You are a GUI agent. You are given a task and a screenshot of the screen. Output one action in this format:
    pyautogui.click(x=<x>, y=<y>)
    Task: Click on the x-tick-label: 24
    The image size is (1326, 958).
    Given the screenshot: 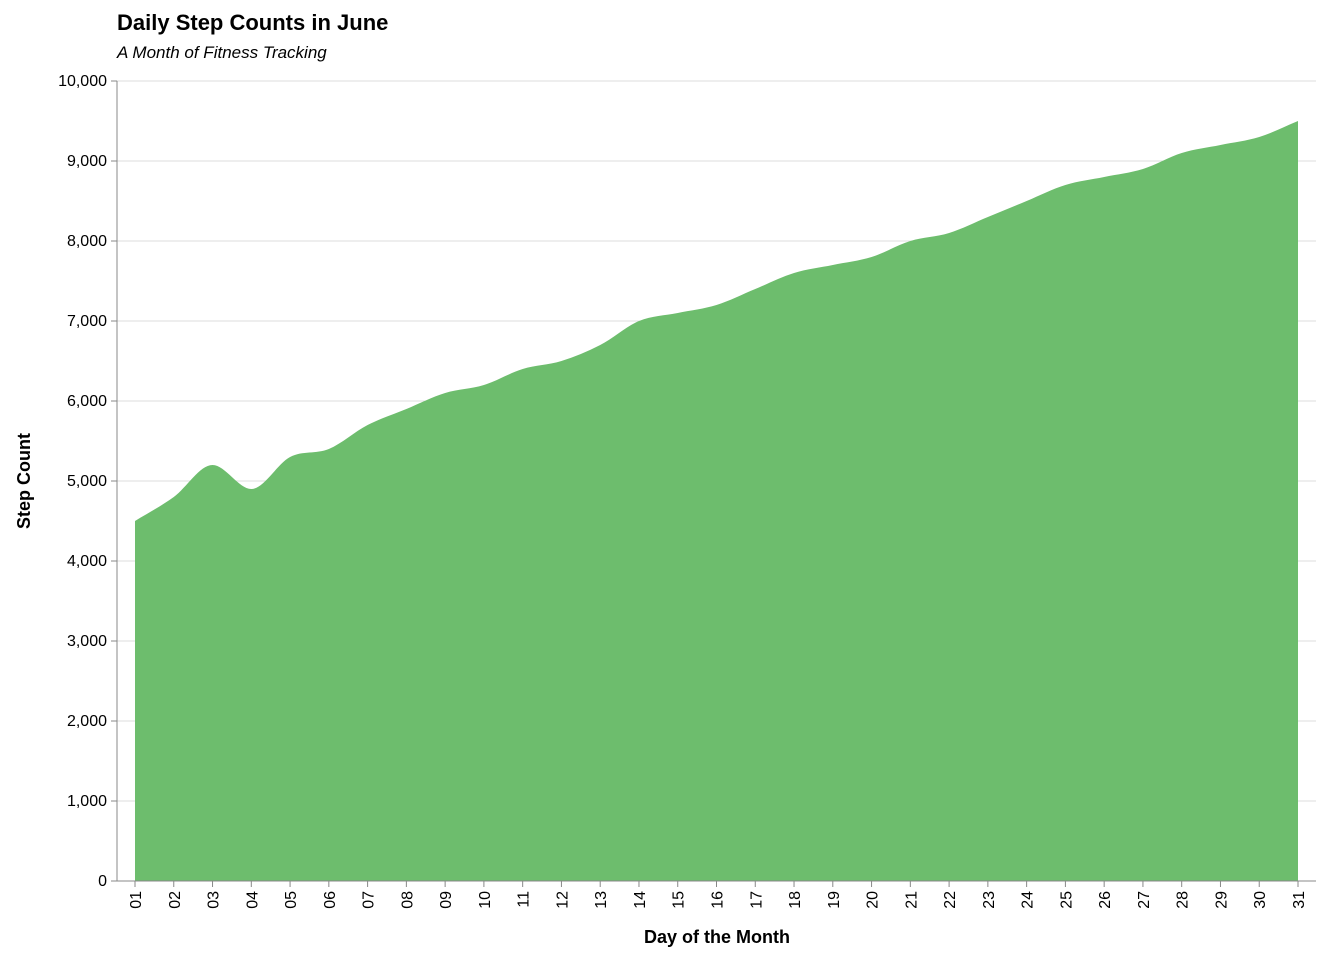 What is the action you would take?
    pyautogui.click(x=1028, y=900)
    